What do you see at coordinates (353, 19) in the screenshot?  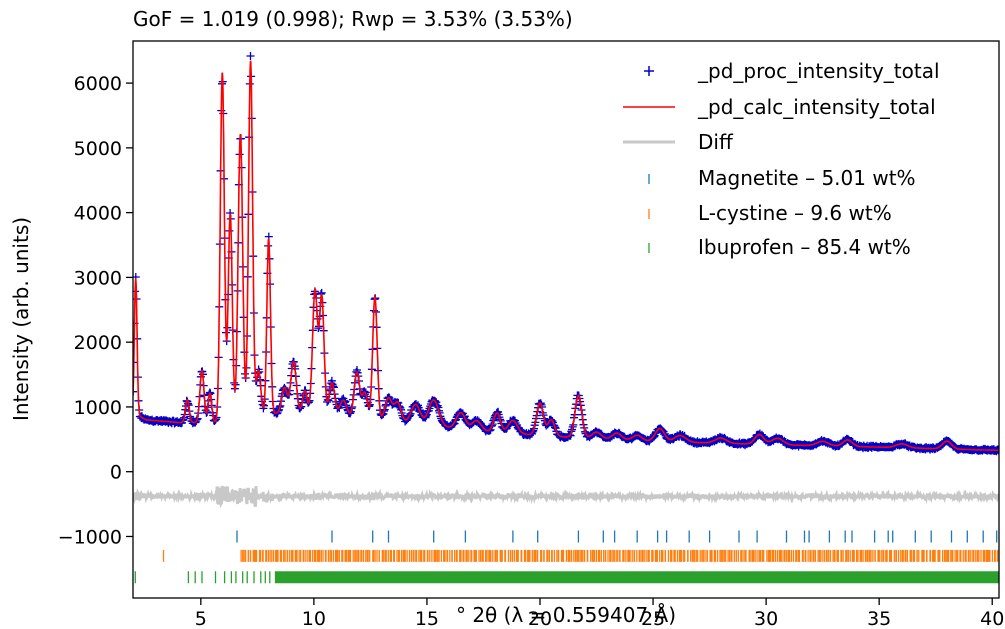 I see `chart-title: GoF = 1.019 (0.998); Rwp = 3.53% (3.53%)` at bounding box center [353, 19].